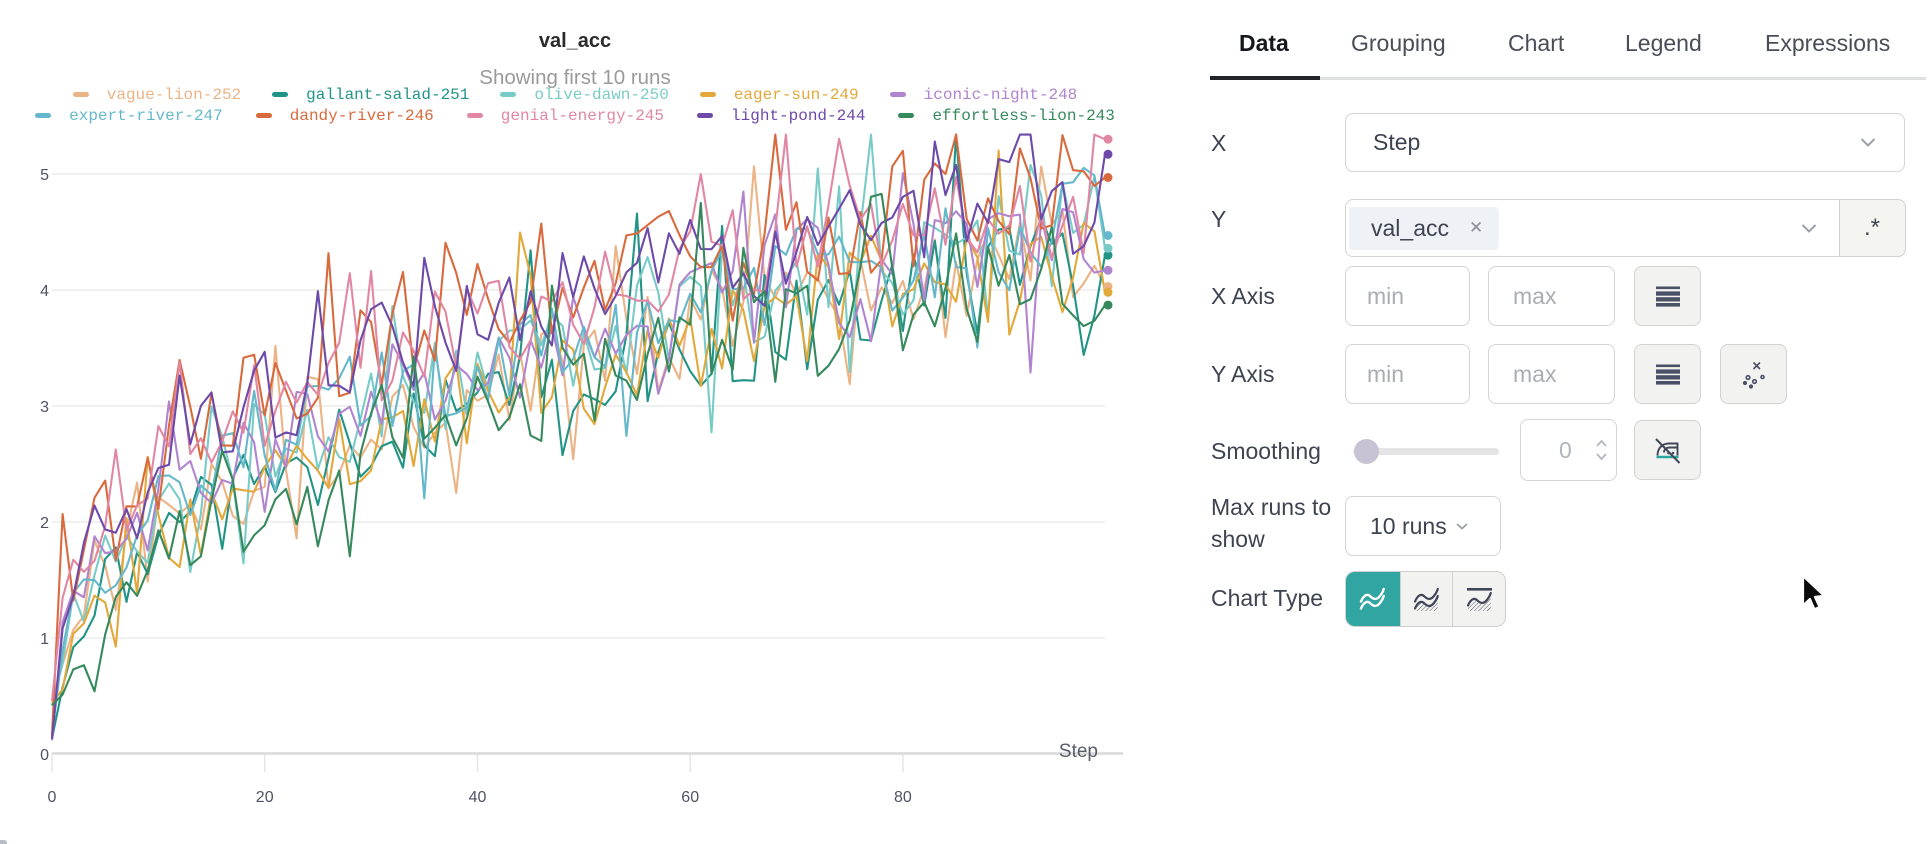 Image resolution: width=1930 pixels, height=844 pixels. I want to click on svg-text: 5, so click(44, 175).